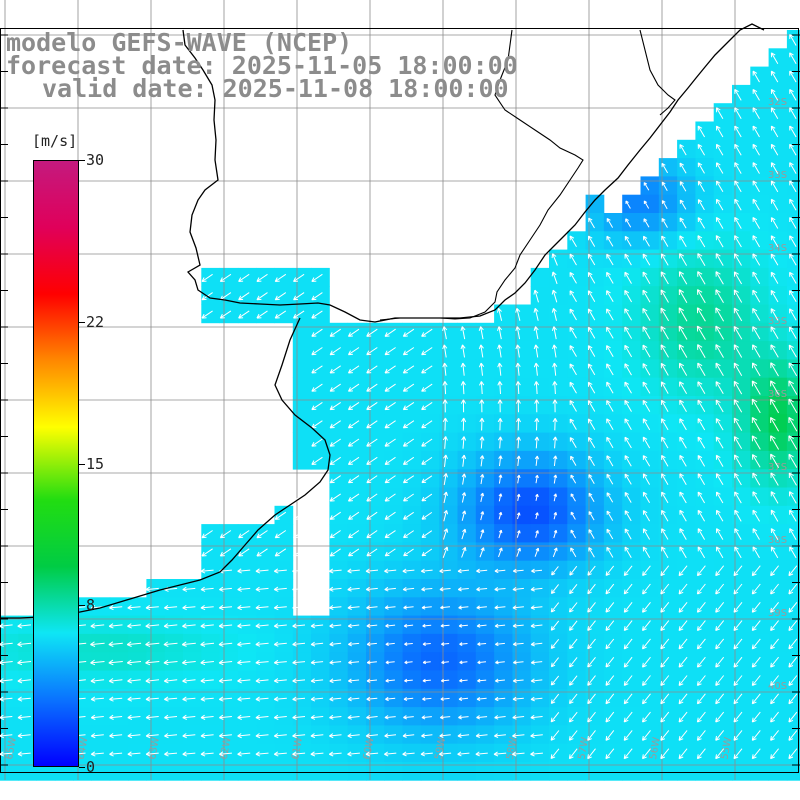 The height and width of the screenshot is (800, 800). Describe the element at coordinates (727, 748) in the screenshot. I see `longitude-label: 55W` at that location.